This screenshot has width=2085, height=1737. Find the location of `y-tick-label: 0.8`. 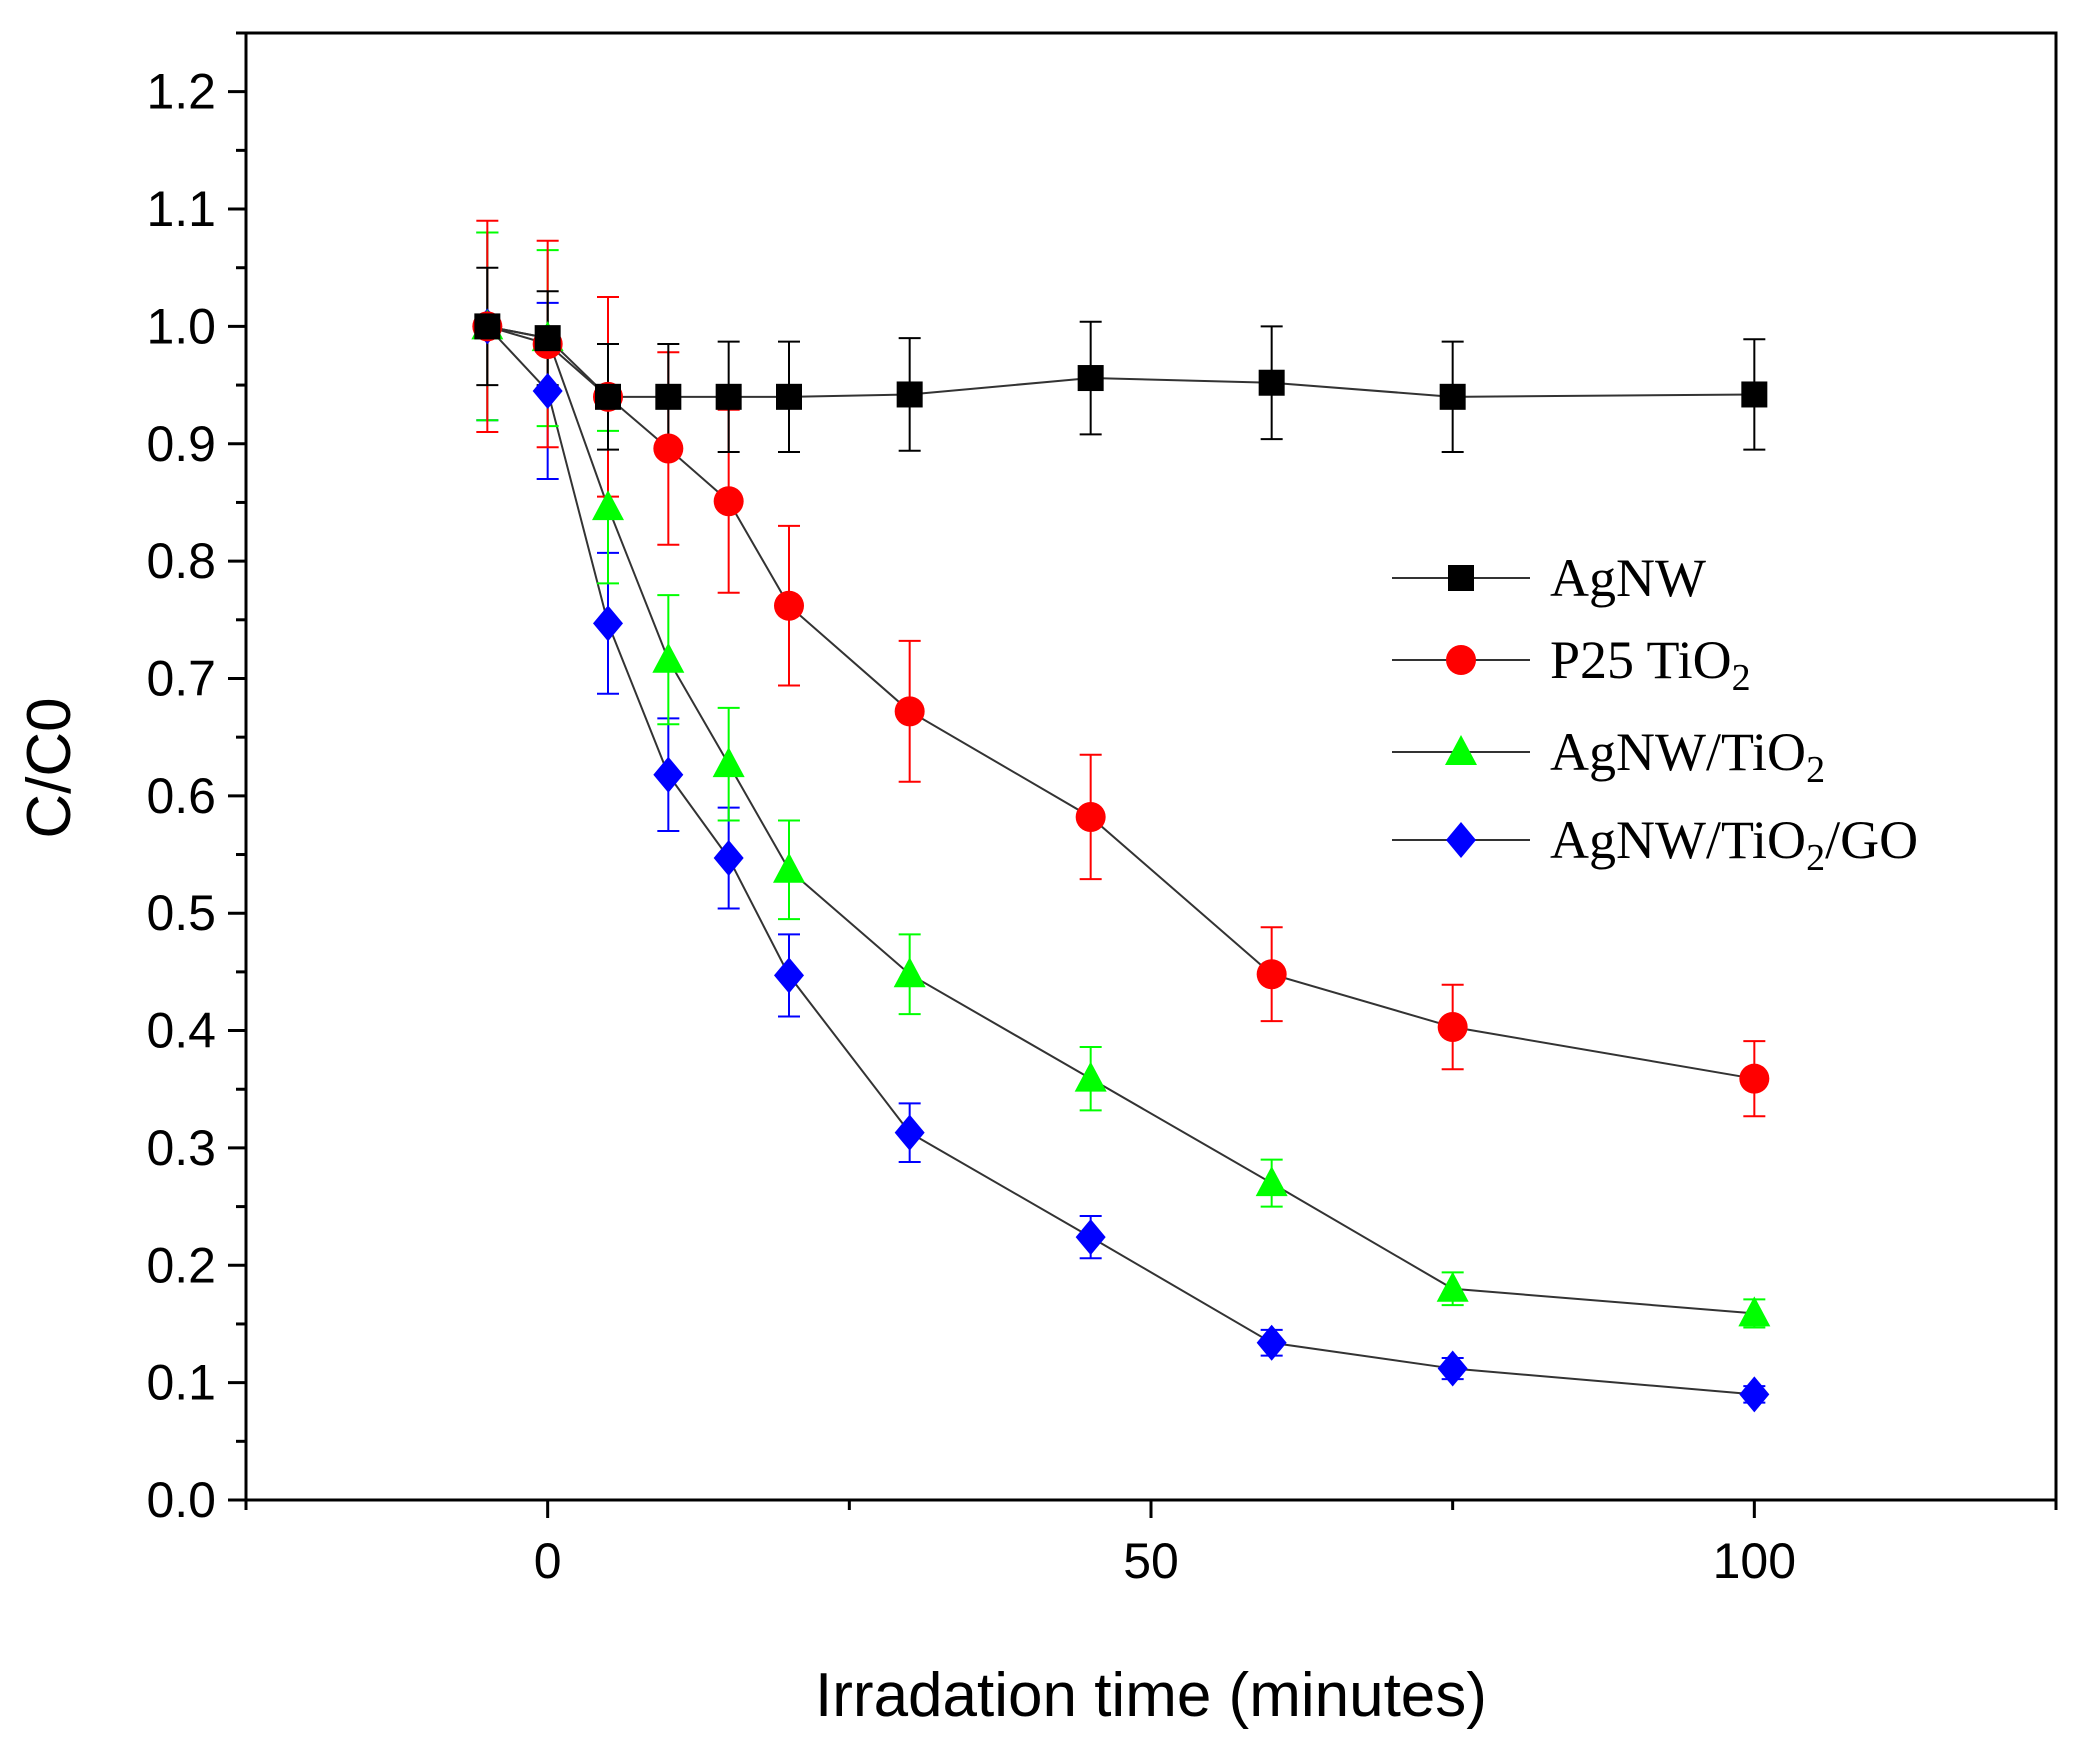

y-tick-label: 0.8 is located at coordinates (181, 561).